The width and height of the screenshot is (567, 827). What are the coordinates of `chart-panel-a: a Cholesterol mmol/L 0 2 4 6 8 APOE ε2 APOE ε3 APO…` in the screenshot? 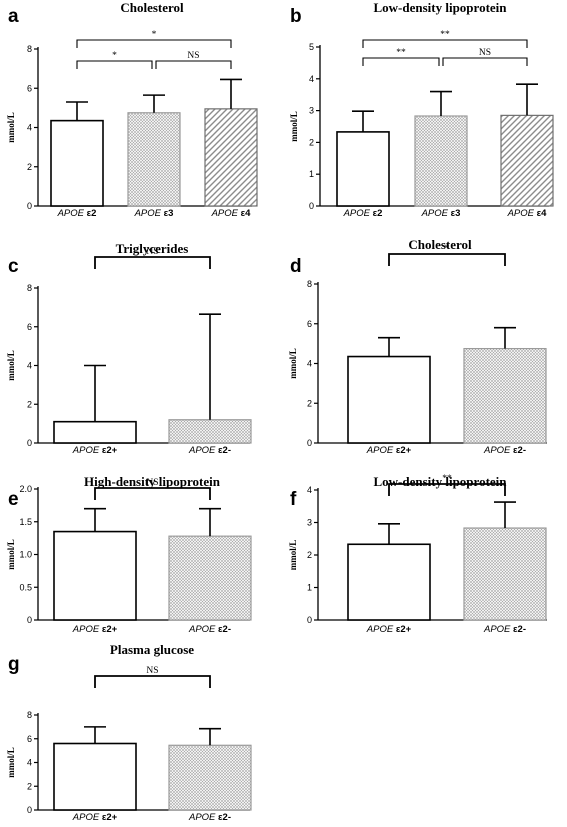 It's located at (132, 109).